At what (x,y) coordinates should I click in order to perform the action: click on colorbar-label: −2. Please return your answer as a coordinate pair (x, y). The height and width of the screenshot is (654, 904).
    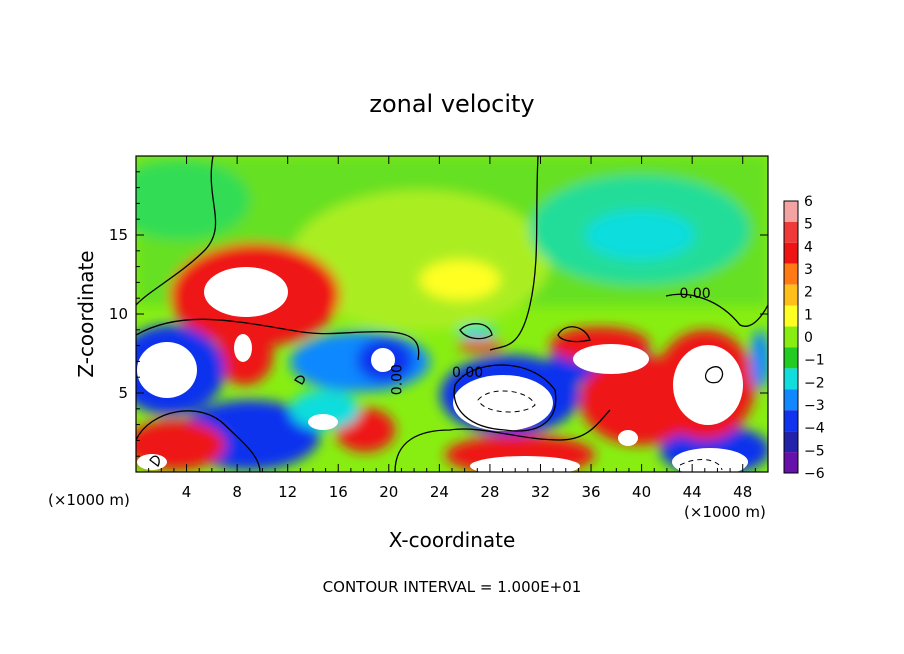
    Looking at the image, I should click on (814, 383).